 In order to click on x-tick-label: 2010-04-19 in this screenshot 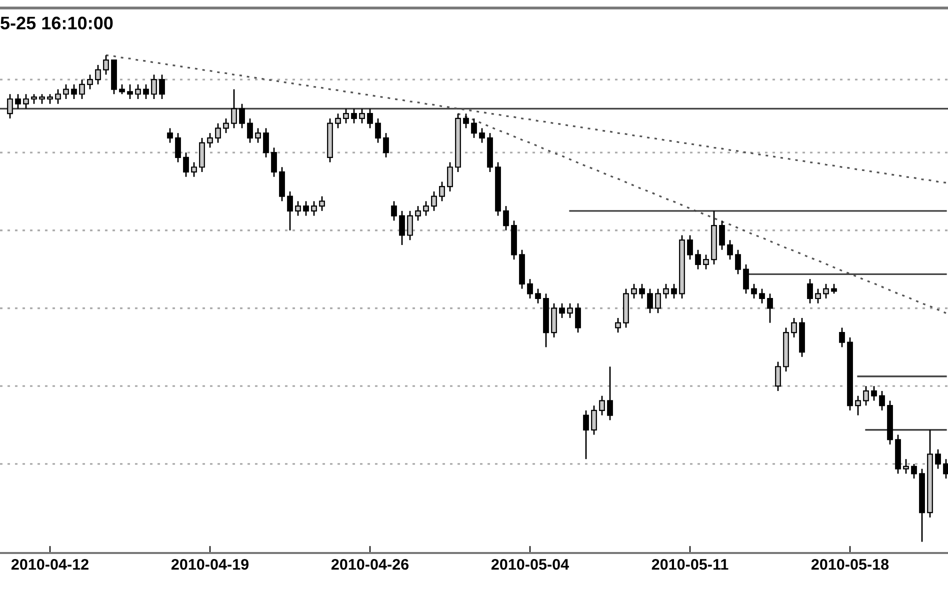, I will do `click(210, 564)`.